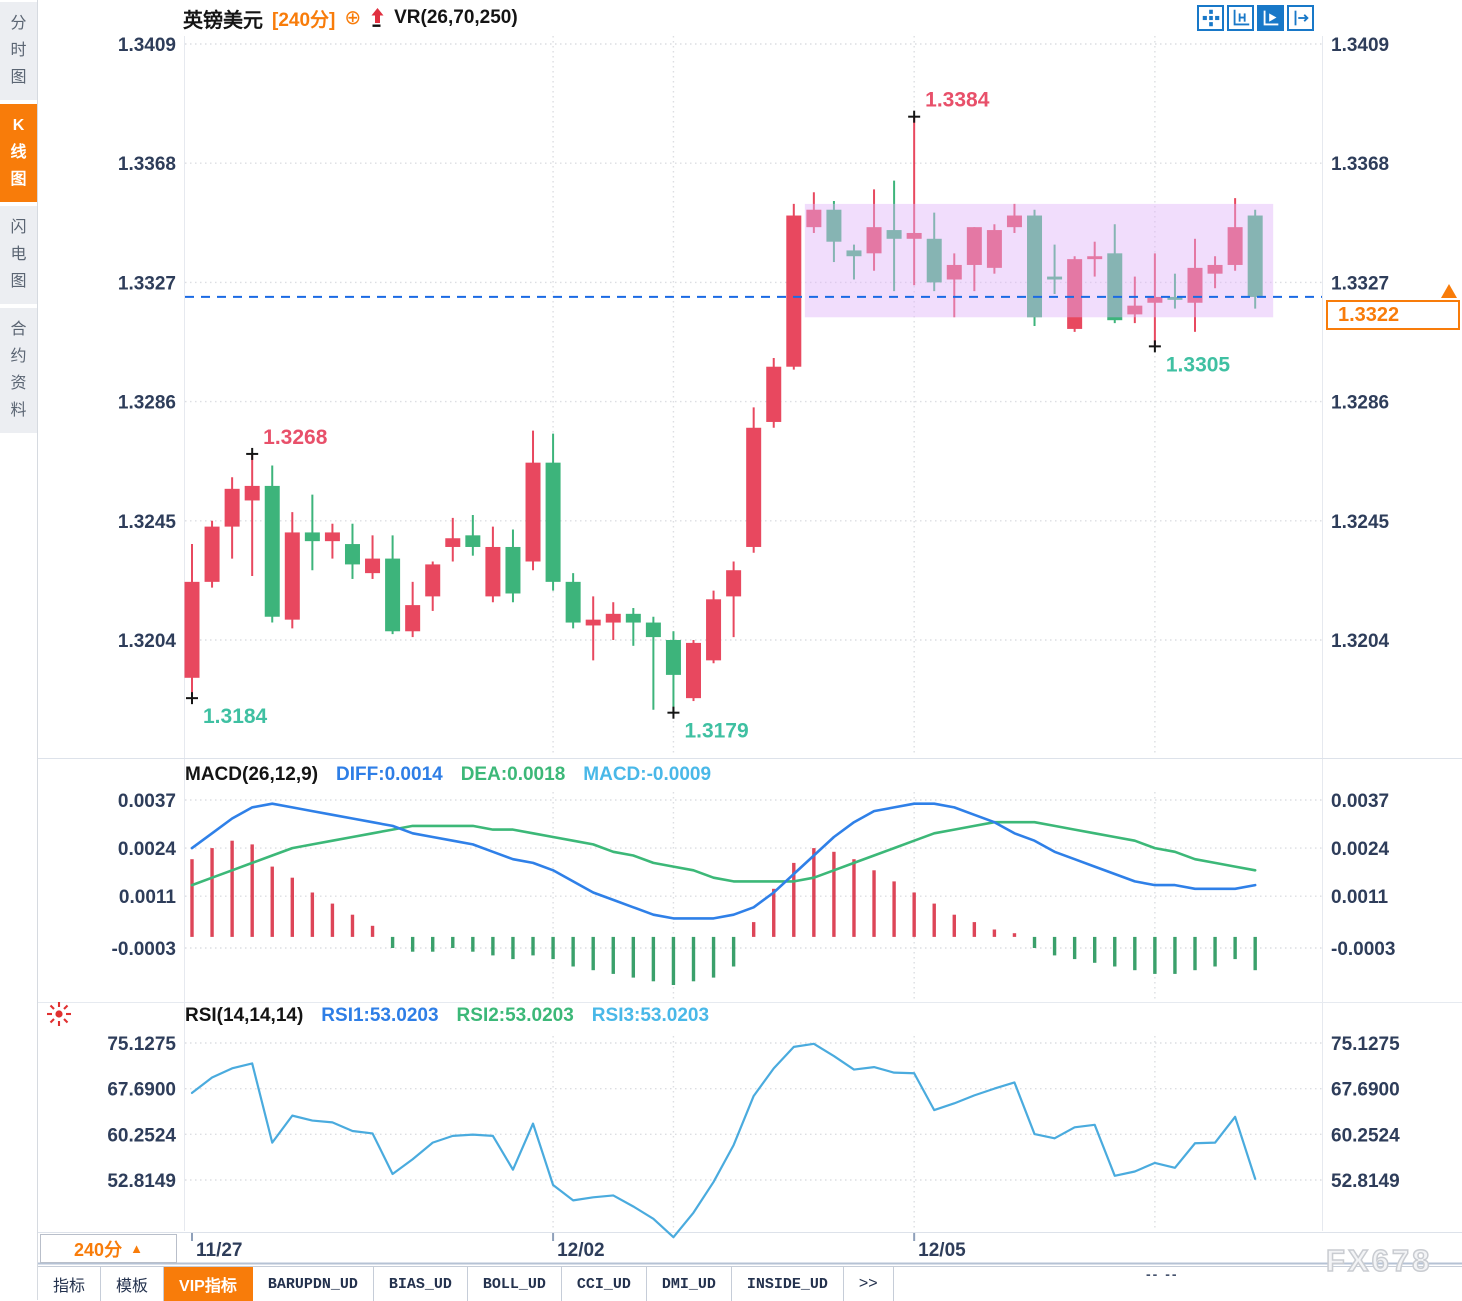 The width and height of the screenshot is (1462, 1301). What do you see at coordinates (1270, 18) in the screenshot?
I see `axis-play-icon` at bounding box center [1270, 18].